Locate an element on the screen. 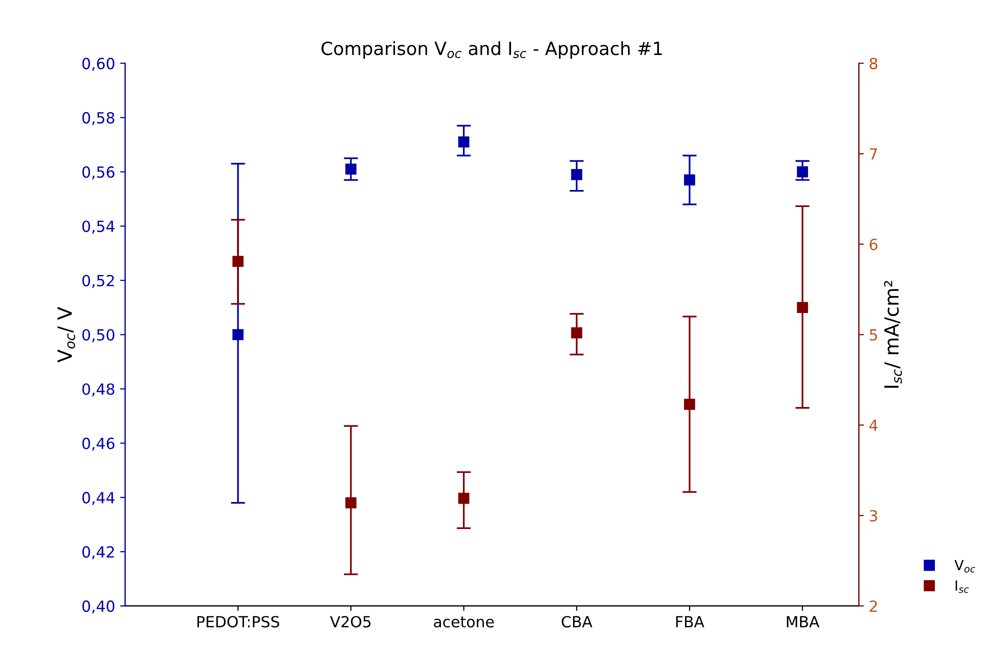 The height and width of the screenshot is (646, 985). y2-tick-label: 5 is located at coordinates (874, 335).